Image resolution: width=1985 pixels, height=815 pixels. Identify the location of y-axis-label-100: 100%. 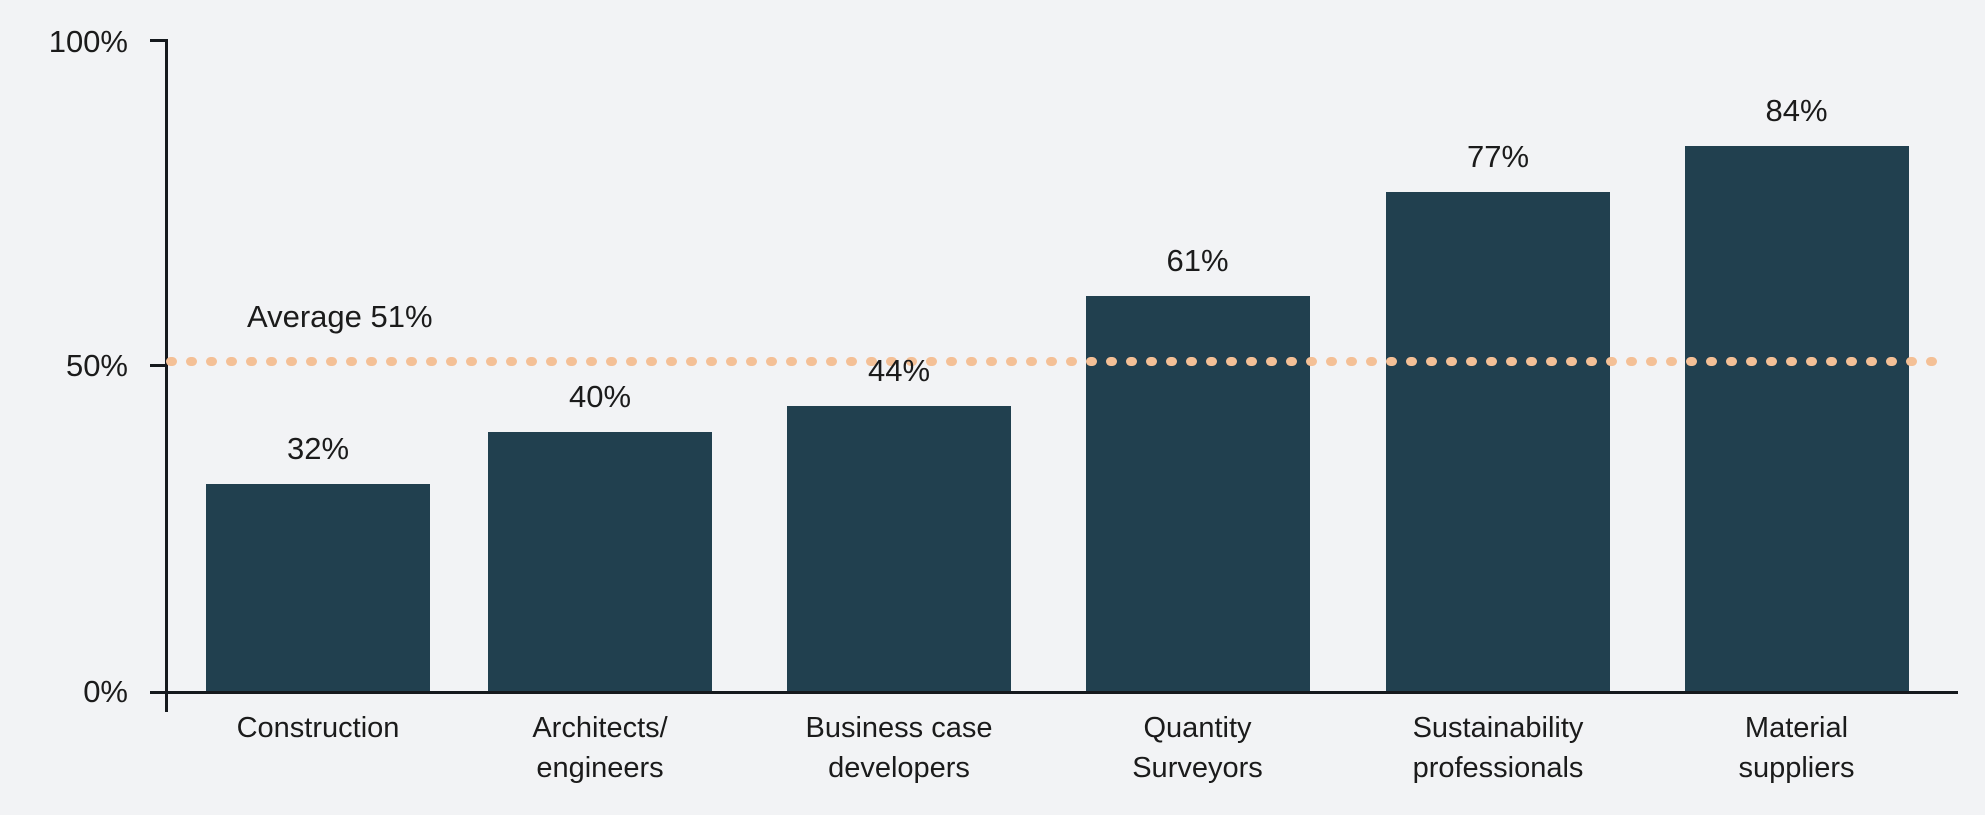
(88, 41).